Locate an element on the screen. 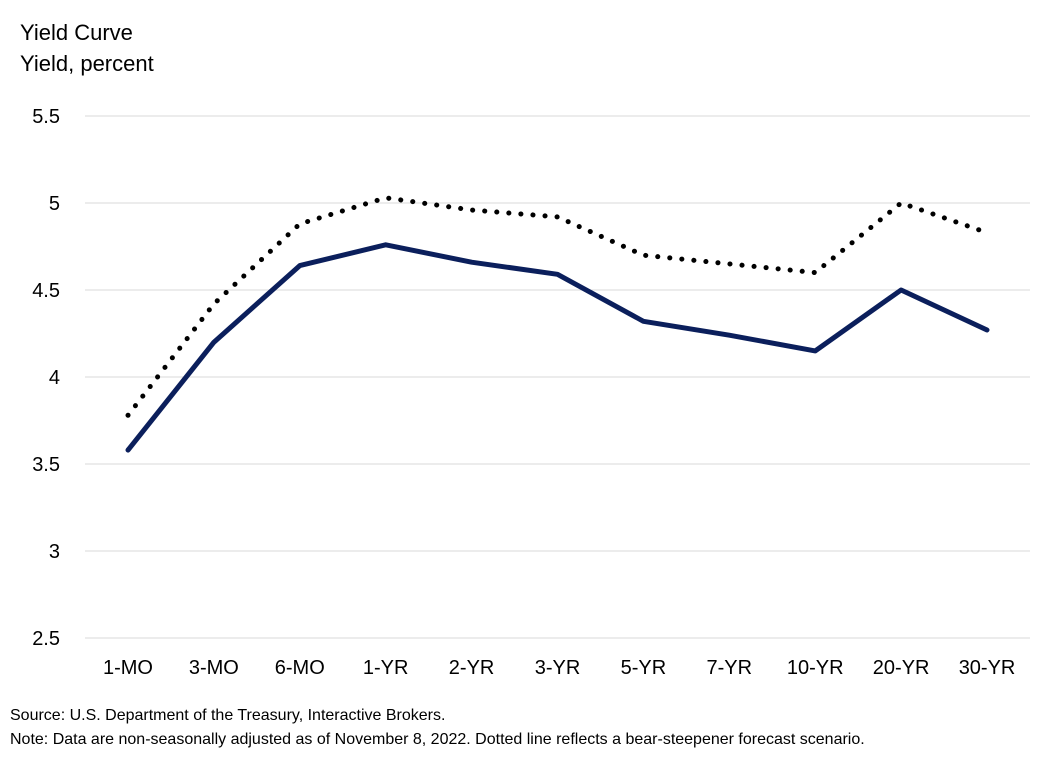  x-tick-label: 20-YR is located at coordinates (901, 668).